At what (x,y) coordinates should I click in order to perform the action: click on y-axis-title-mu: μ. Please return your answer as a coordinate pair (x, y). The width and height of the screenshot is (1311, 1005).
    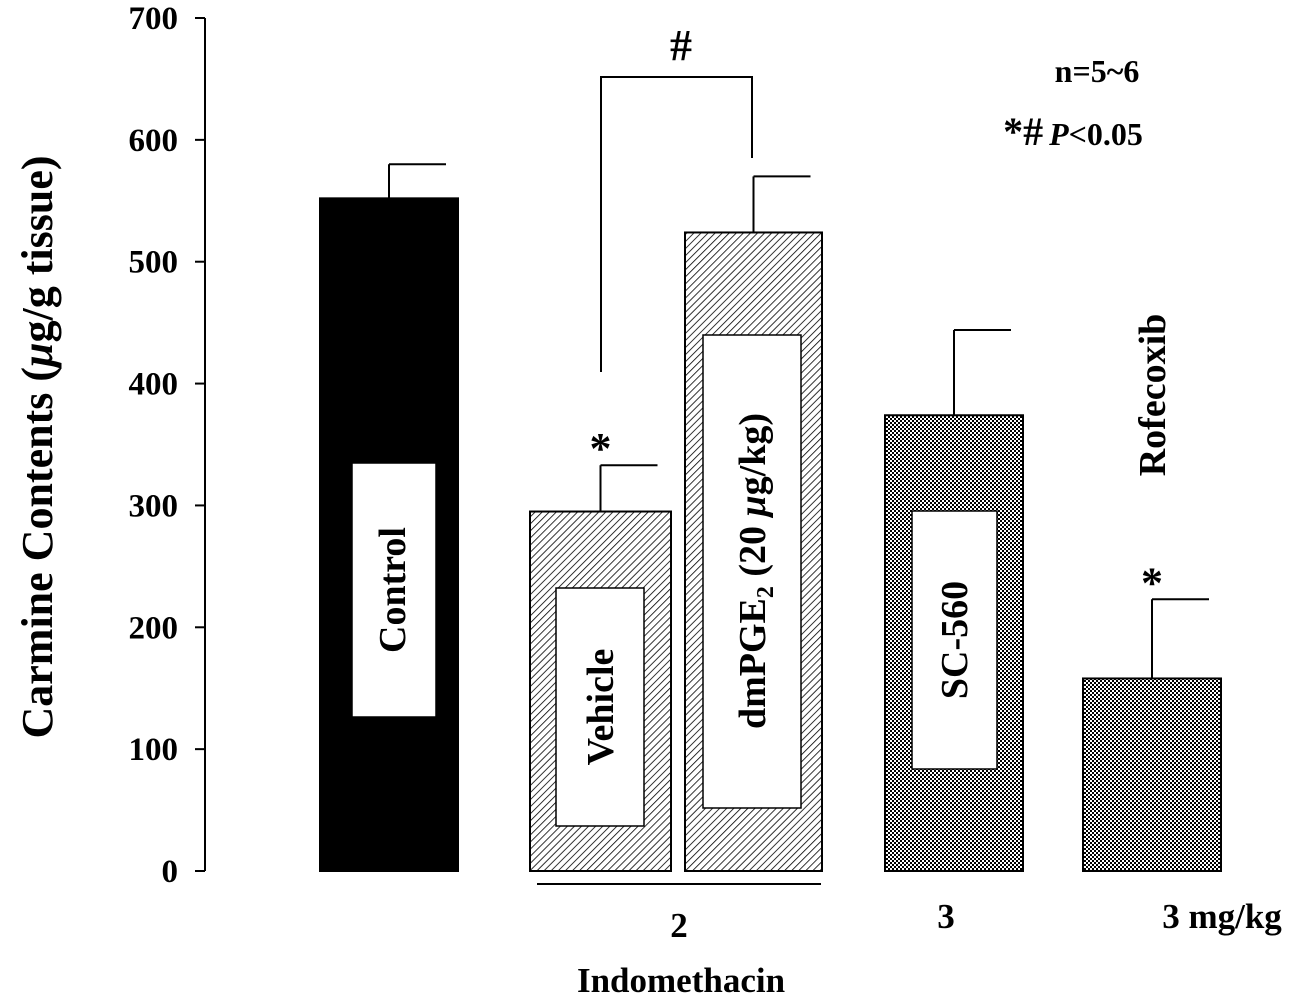
    Looking at the image, I should click on (37, 356).